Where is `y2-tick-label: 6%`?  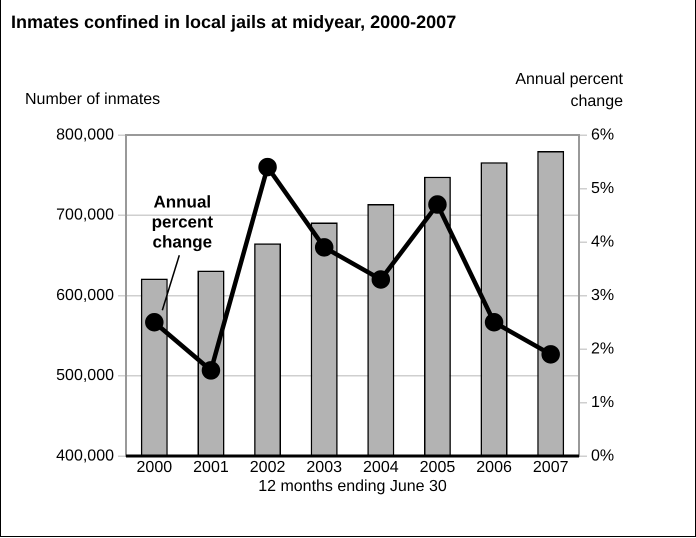 y2-tick-label: 6% is located at coordinates (602, 135).